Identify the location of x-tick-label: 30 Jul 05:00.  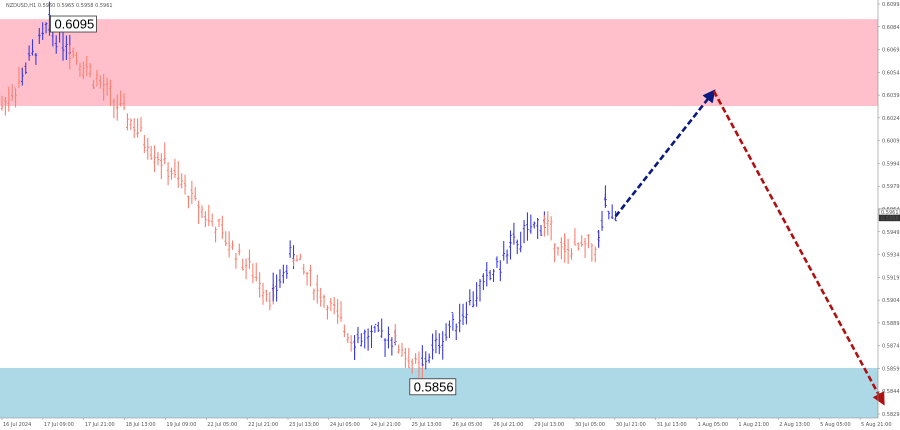
(590, 425).